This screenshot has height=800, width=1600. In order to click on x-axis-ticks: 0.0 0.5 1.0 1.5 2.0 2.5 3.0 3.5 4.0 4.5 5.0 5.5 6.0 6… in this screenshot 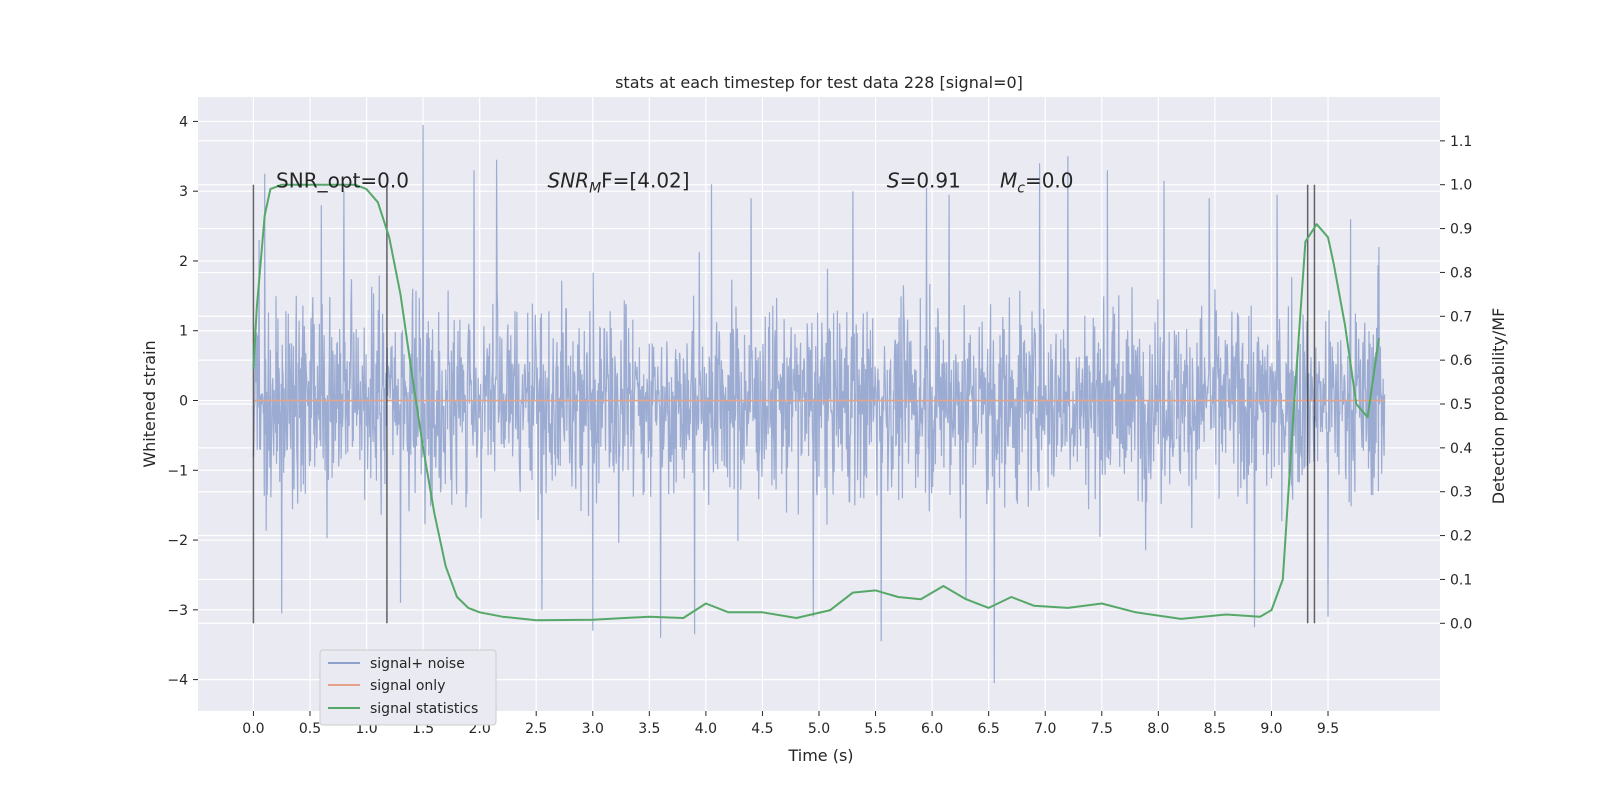, I will do `click(790, 724)`.